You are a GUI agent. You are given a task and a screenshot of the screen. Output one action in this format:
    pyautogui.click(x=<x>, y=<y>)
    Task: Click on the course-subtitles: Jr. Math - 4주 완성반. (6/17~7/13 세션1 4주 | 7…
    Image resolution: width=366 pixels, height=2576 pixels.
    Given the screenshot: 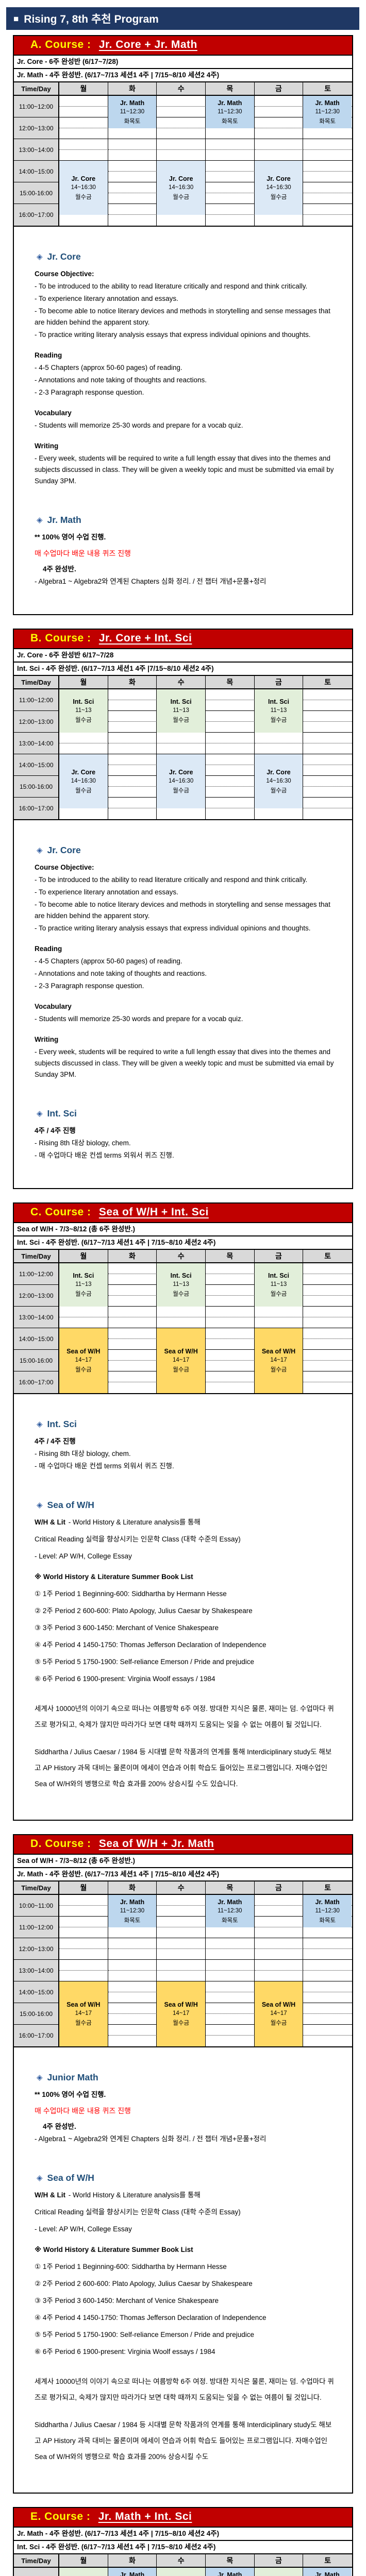 What is the action you would take?
    pyautogui.click(x=183, y=2541)
    